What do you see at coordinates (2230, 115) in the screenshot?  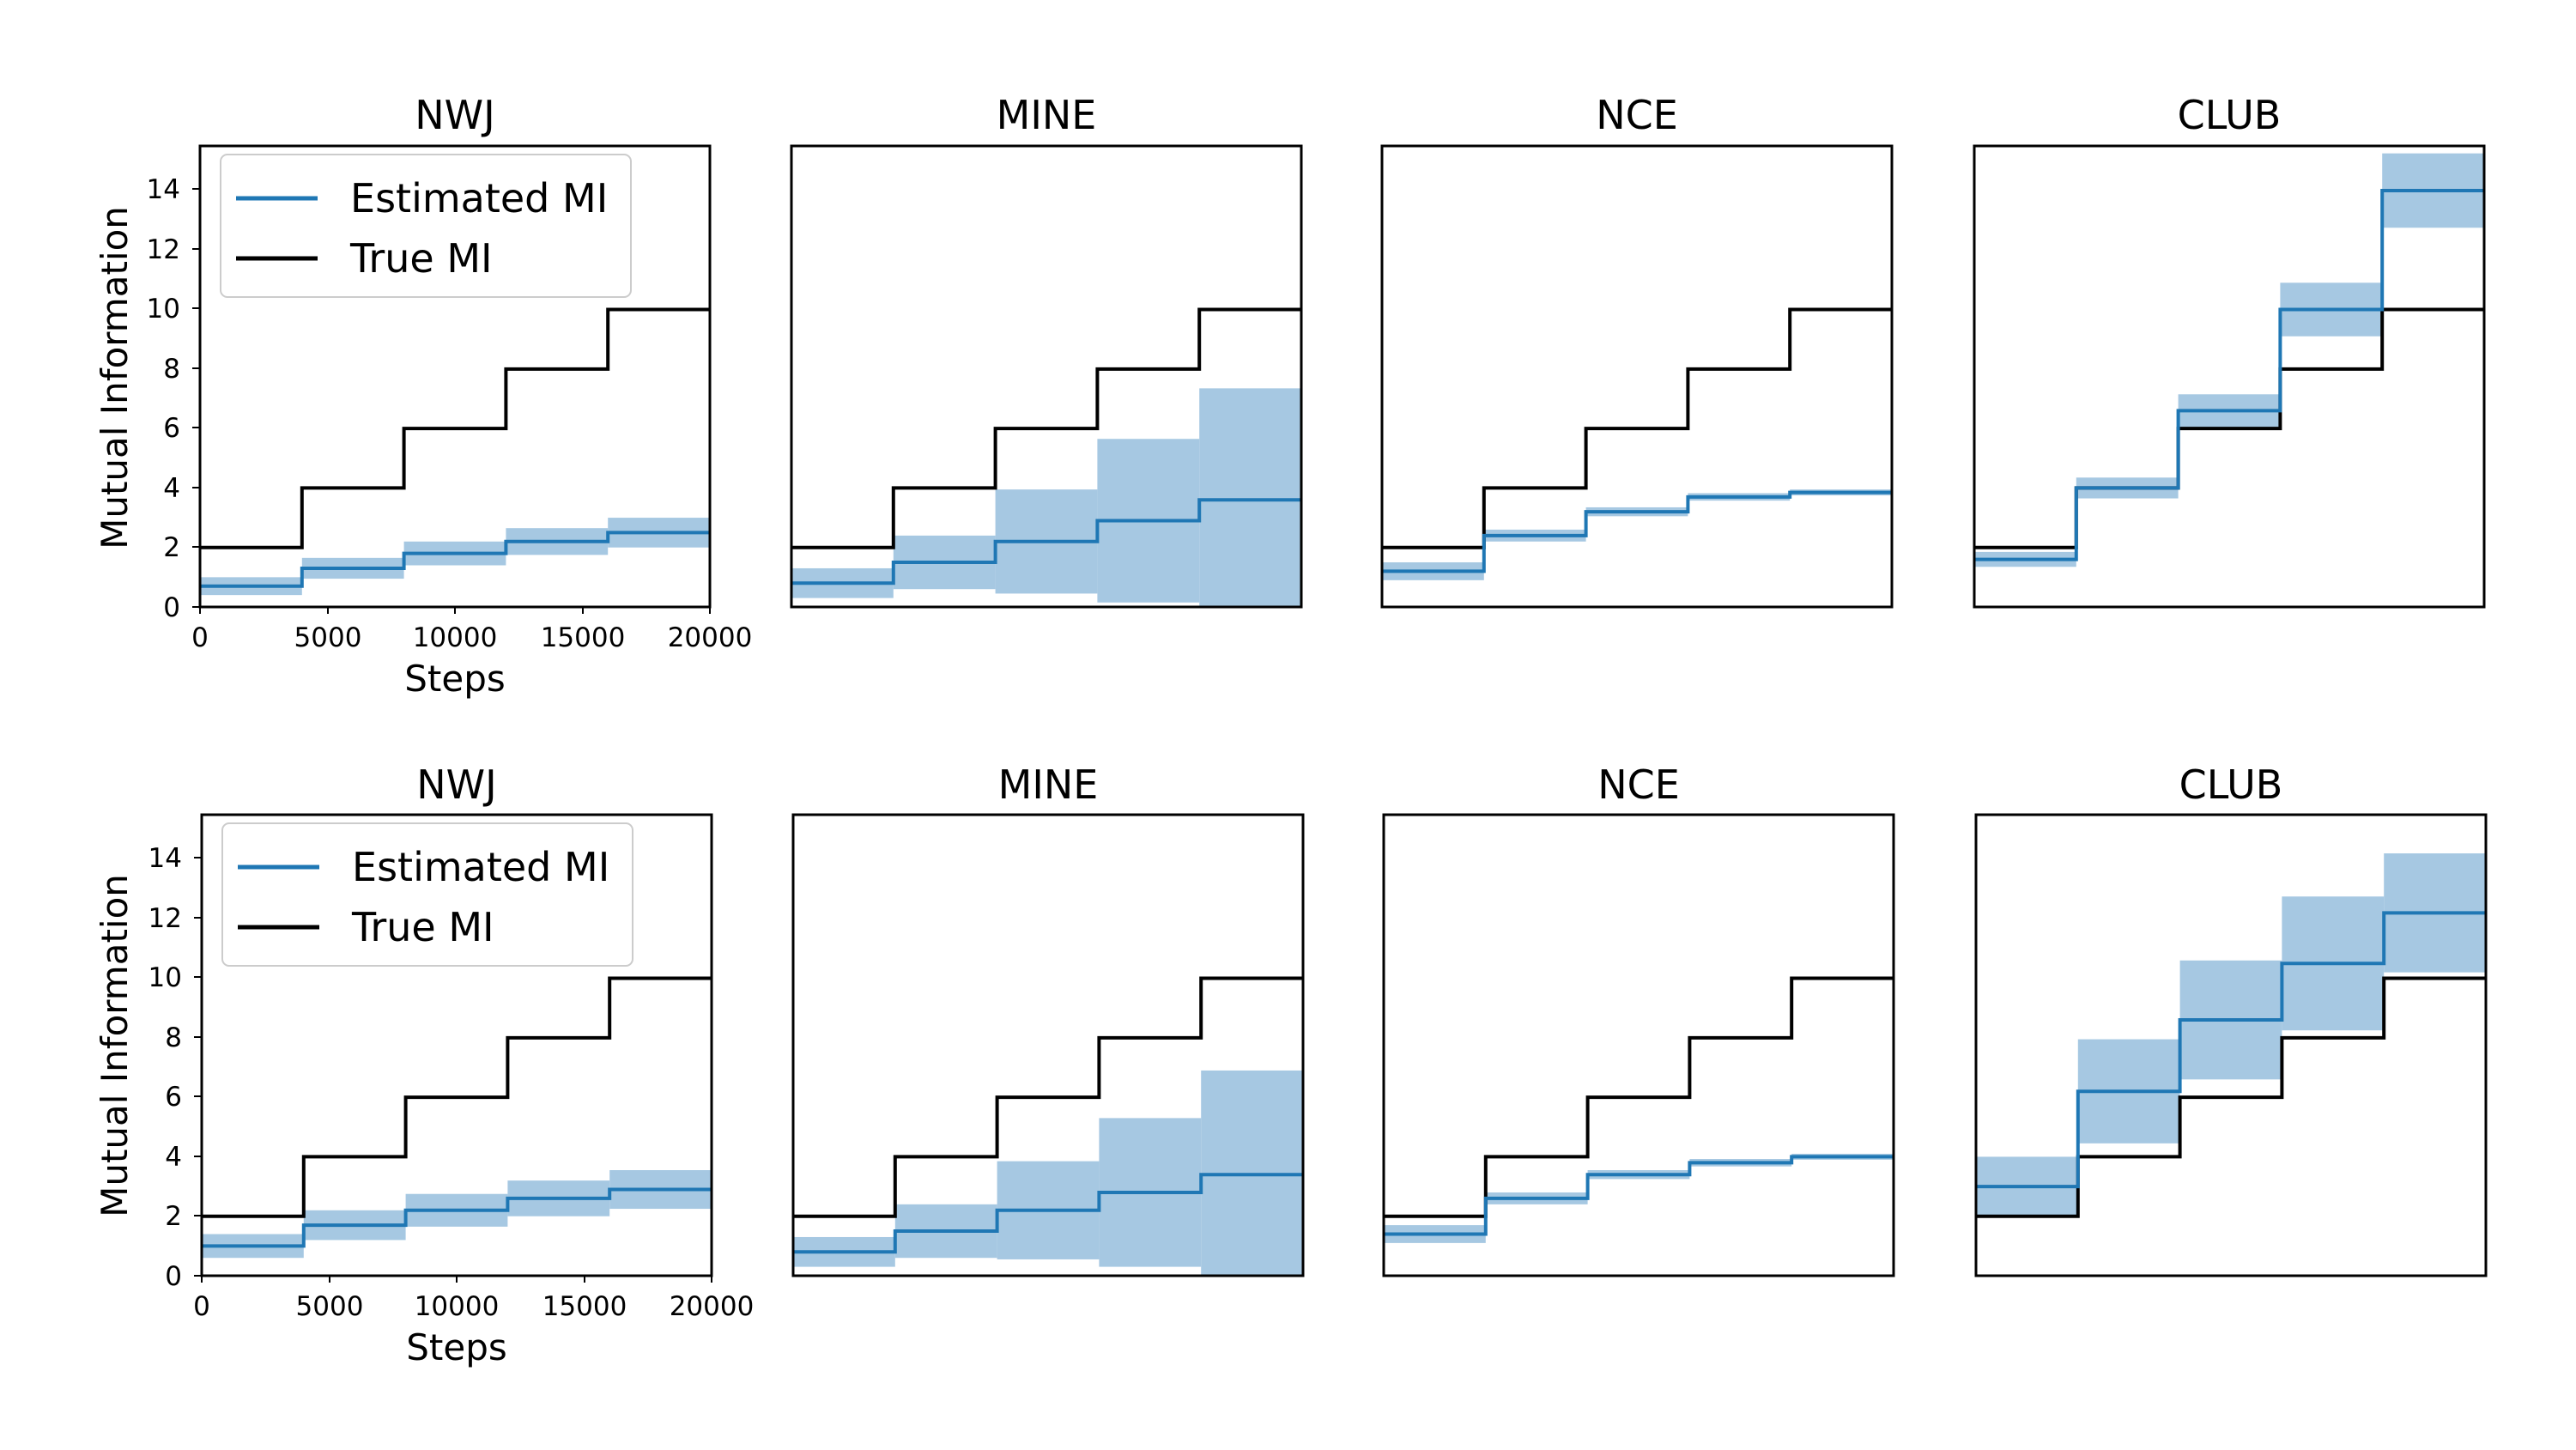 I see `panel-title-club-row1: CLUB` at bounding box center [2230, 115].